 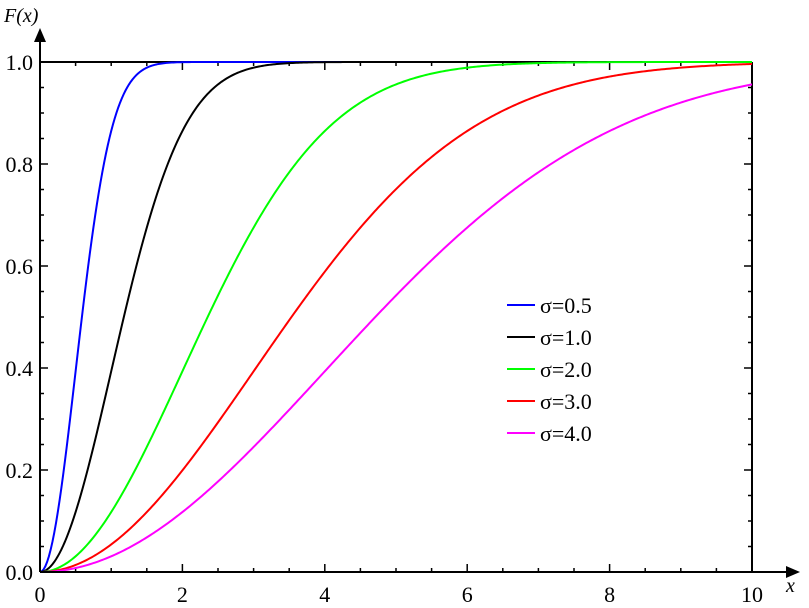 What do you see at coordinates (324, 594) in the screenshot?
I see `x-tick-label: 4` at bounding box center [324, 594].